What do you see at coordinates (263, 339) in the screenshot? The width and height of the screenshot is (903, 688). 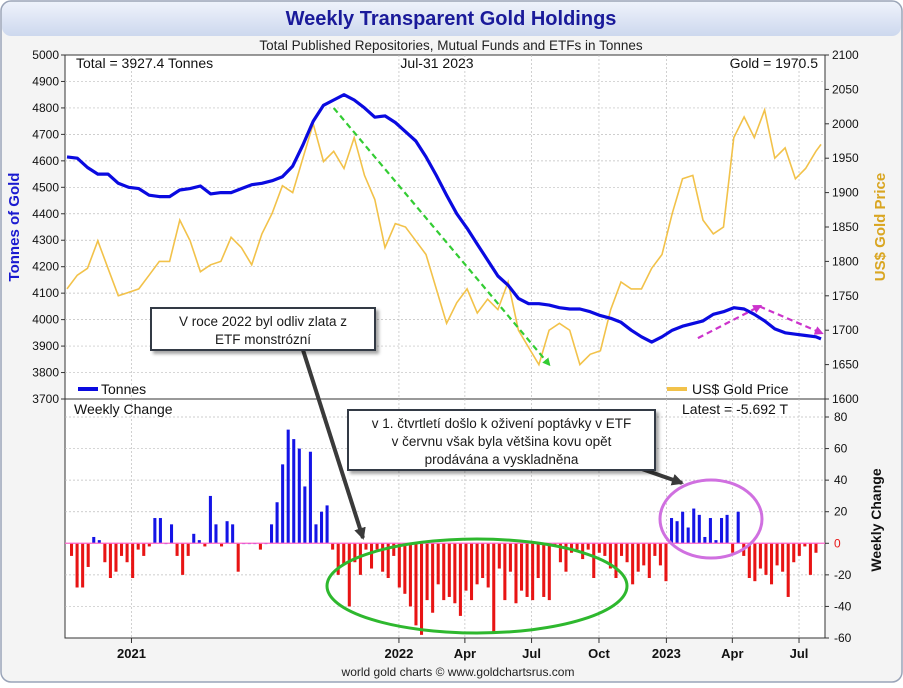 I see `callout-1-line-2: ETF monstrózní` at bounding box center [263, 339].